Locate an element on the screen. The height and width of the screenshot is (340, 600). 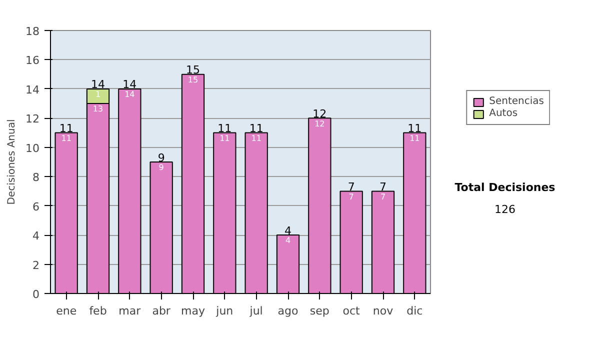
text: Total Decisiones is located at coordinates (505, 188).